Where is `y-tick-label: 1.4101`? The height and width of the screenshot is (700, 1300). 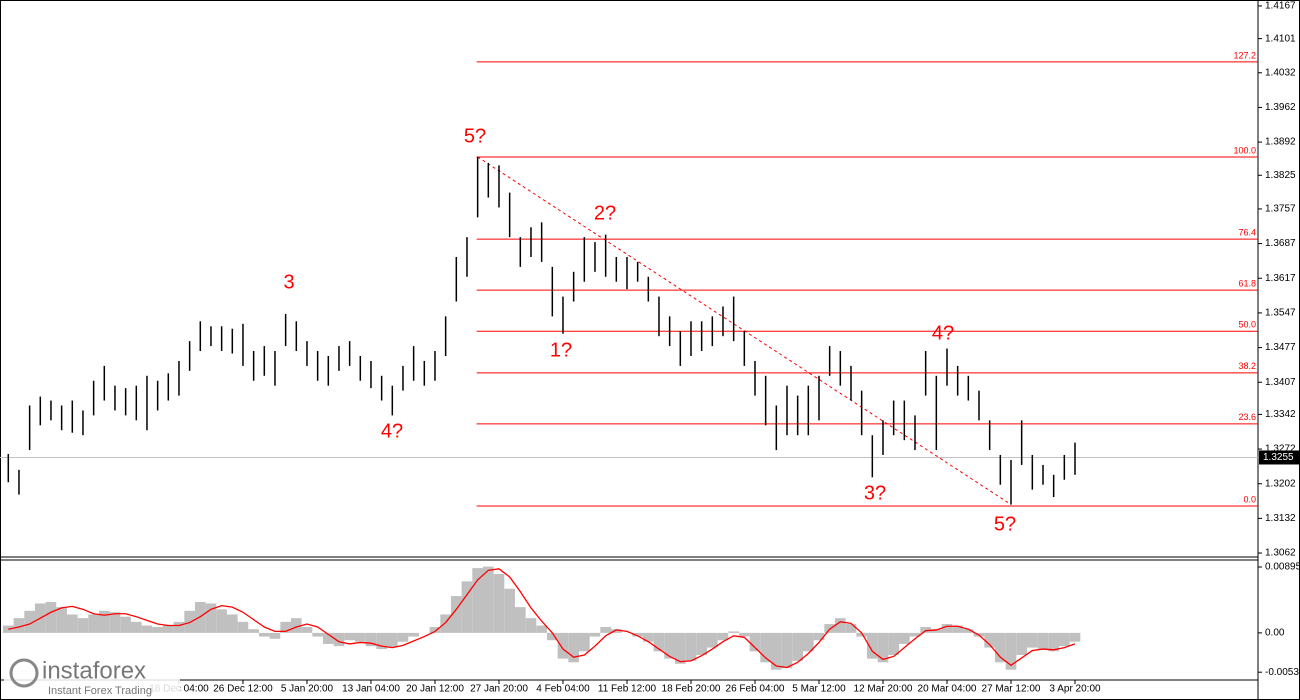 y-tick-label: 1.4101 is located at coordinates (1280, 38).